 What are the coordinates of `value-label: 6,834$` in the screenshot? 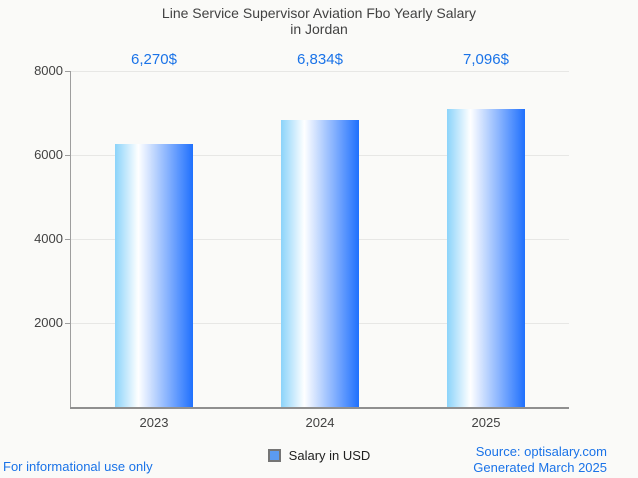 It's located at (320, 59).